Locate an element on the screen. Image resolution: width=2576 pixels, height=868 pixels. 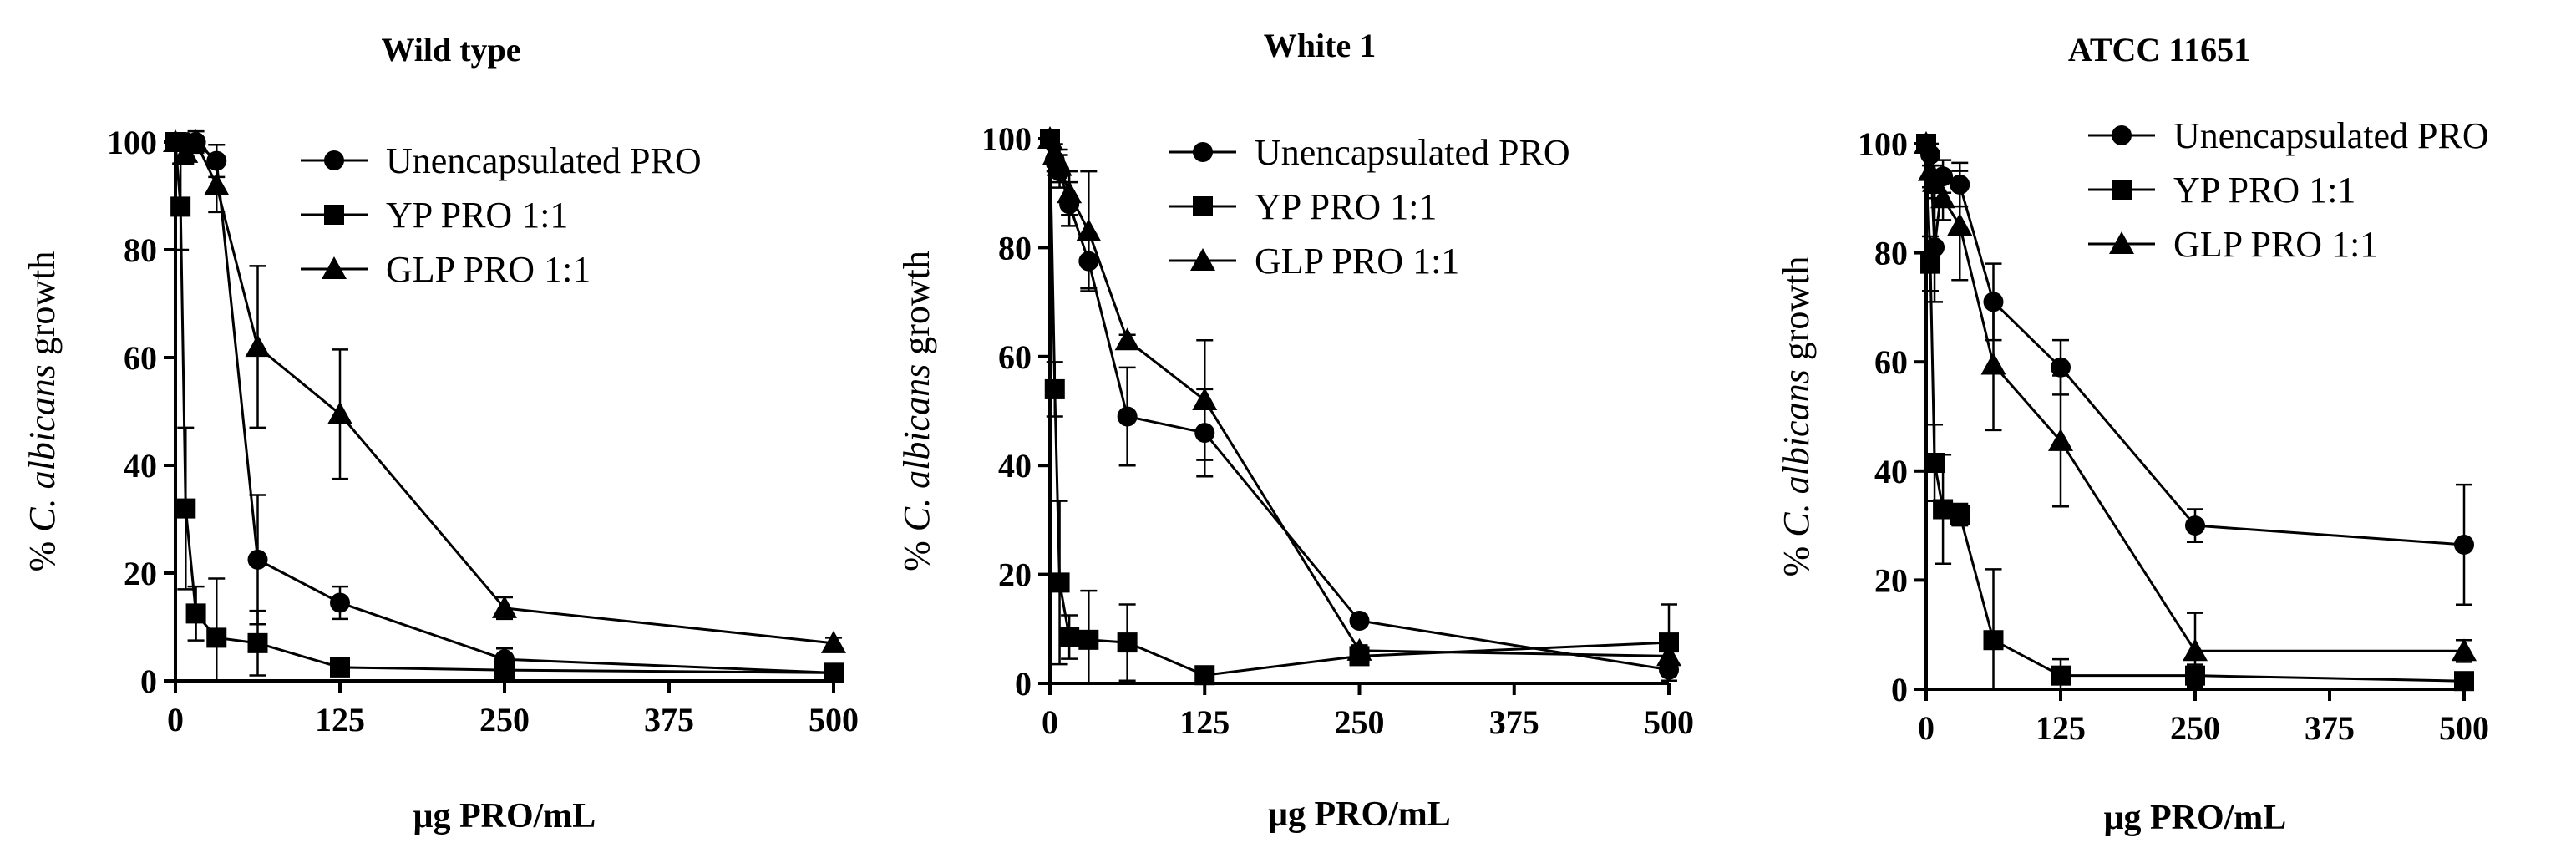
y-tick-label: 40 is located at coordinates (140, 466).